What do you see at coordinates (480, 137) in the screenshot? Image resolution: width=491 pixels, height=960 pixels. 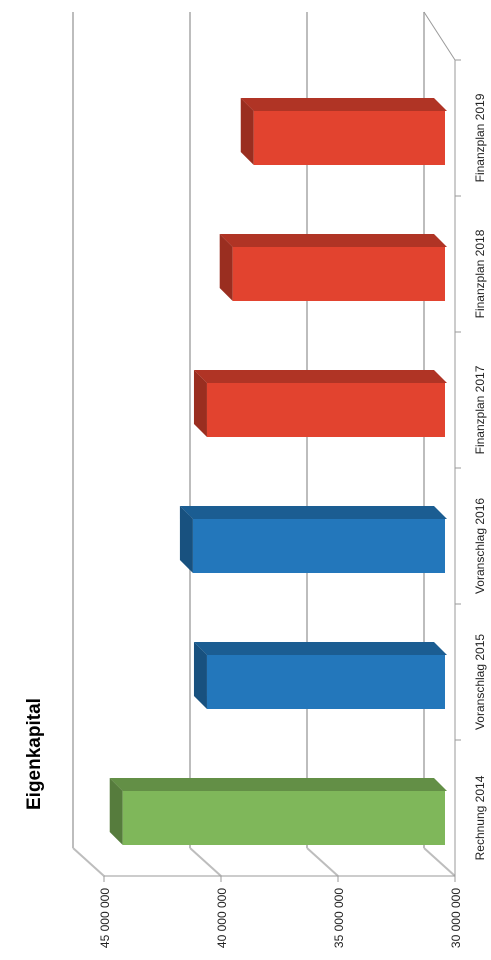 I see `category-label: Finanzplan 2019` at bounding box center [480, 137].